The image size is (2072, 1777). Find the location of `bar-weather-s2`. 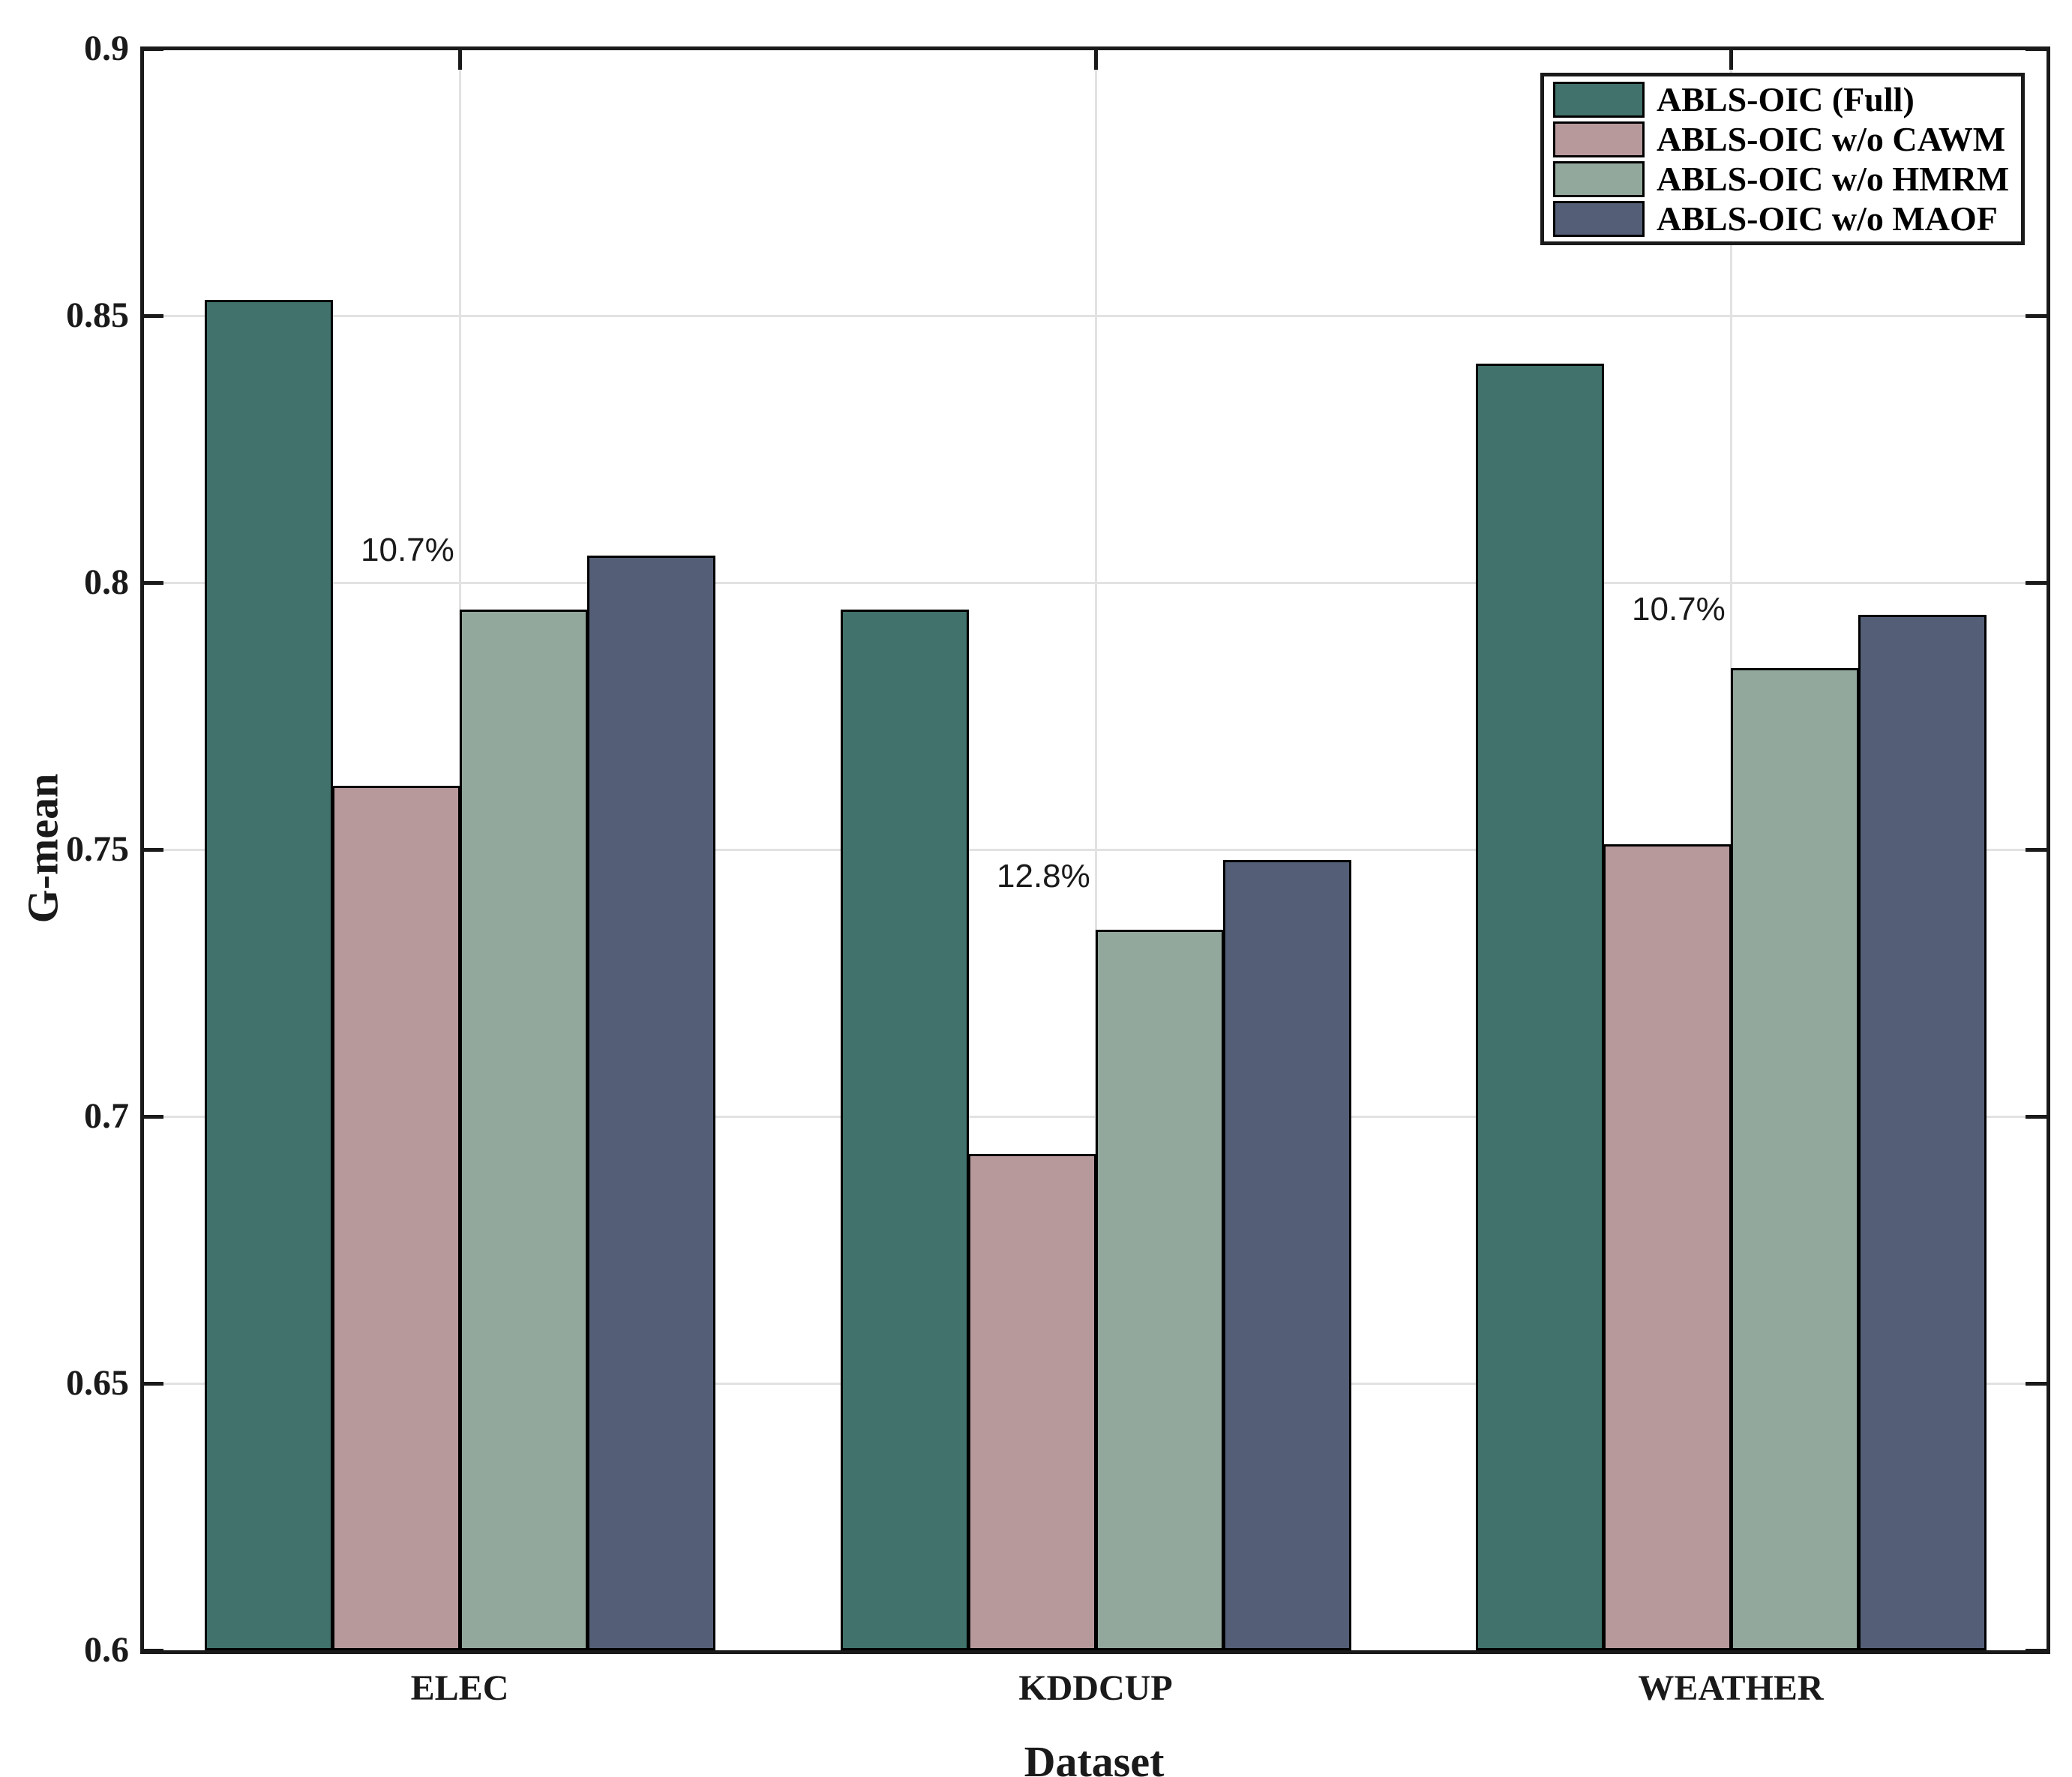

bar-weather-s2 is located at coordinates (1795, 1158).